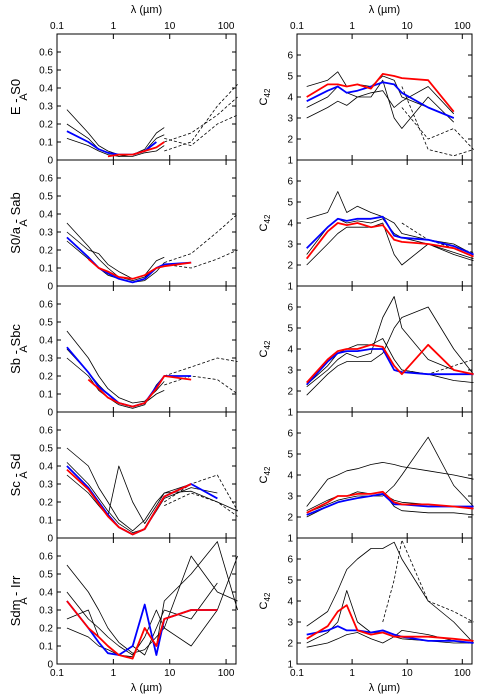 The image size is (500, 700). What do you see at coordinates (57, 26) in the screenshot?
I see `x-tick-label: 0.1` at bounding box center [57, 26].